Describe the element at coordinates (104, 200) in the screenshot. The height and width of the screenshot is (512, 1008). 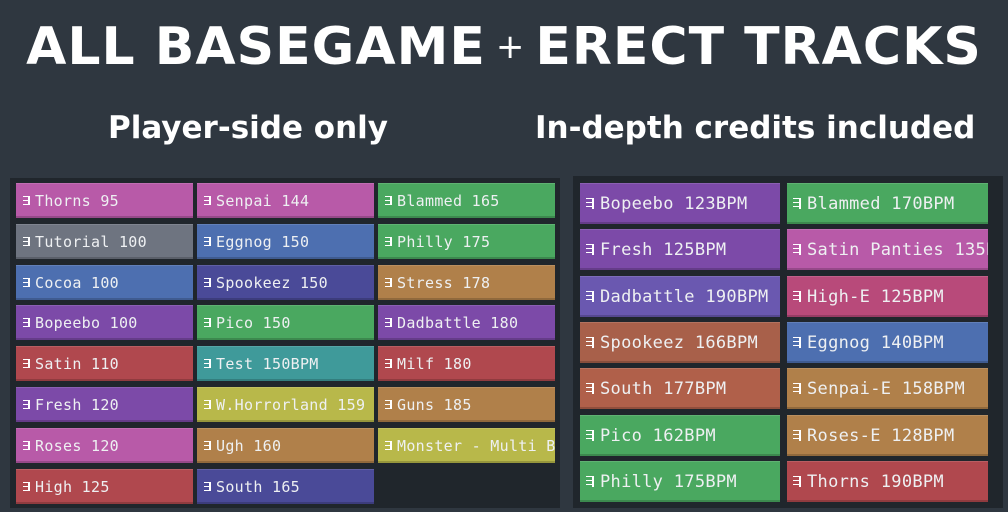
I see `track-block: Thorns 95` at that location.